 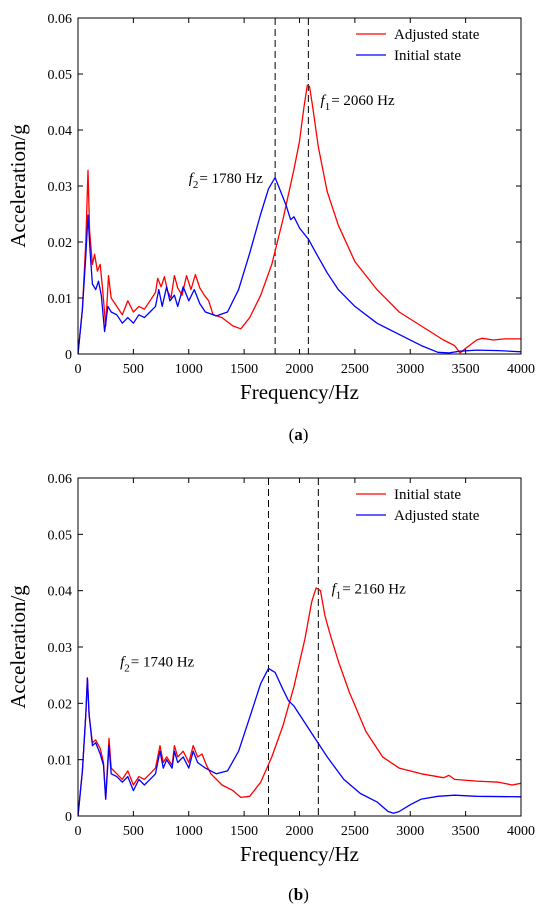 I want to click on annotation-value: = 2060 Hz, so click(x=363, y=101).